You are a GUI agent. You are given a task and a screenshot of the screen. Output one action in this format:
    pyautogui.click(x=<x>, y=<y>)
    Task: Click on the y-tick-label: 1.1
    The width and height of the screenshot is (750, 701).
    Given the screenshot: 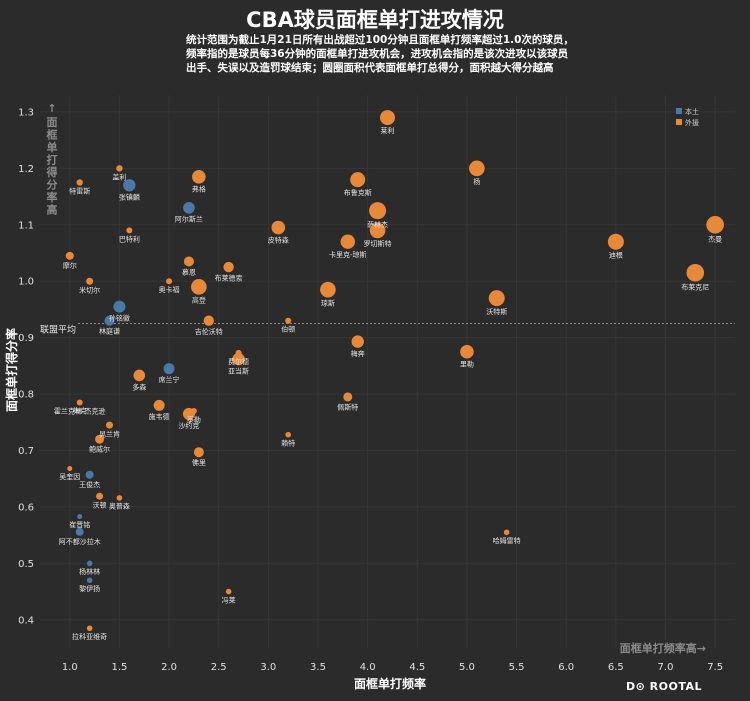 What is the action you would take?
    pyautogui.click(x=26, y=225)
    